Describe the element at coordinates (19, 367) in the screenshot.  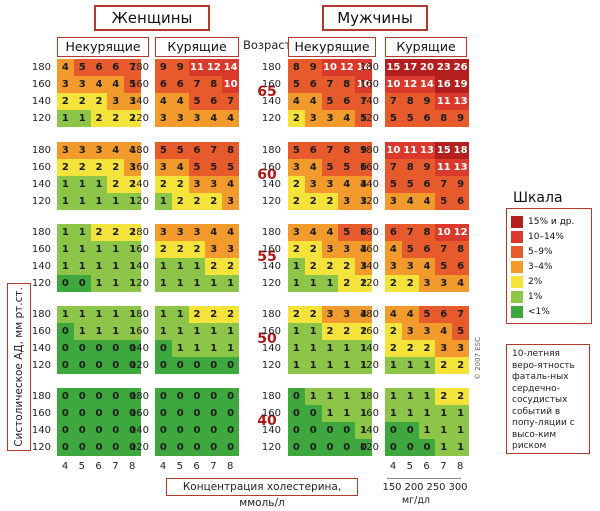
I see `y-axis-label: Систолическое АД, мм рт.ст.` at that location.